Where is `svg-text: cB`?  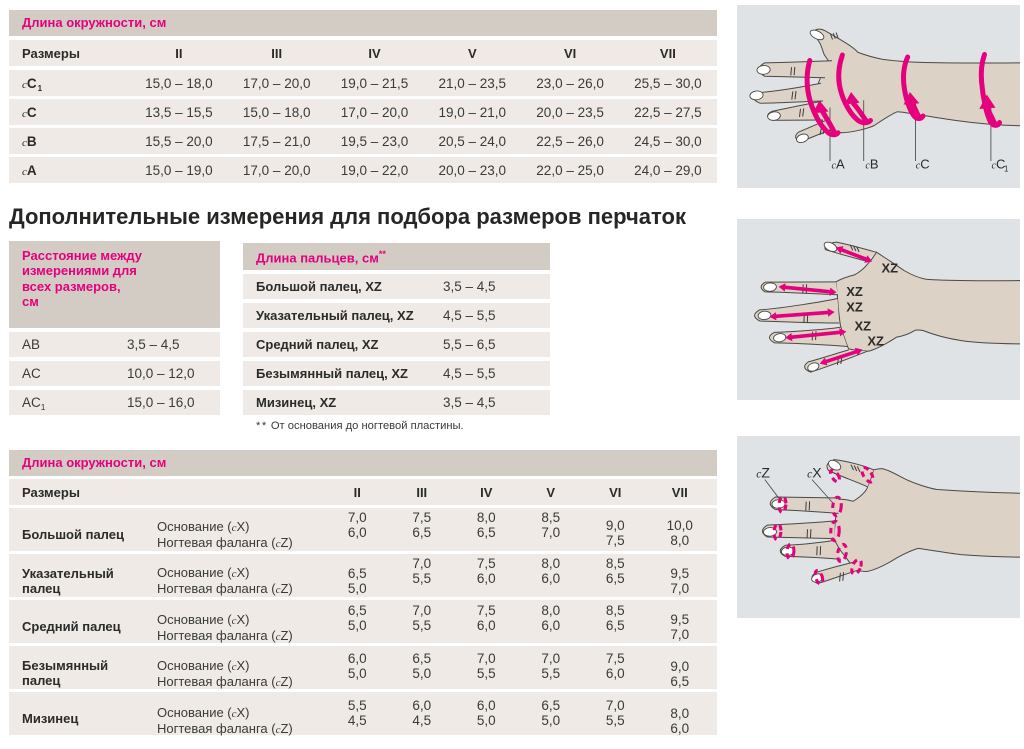
svg-text: cB is located at coordinates (871, 164).